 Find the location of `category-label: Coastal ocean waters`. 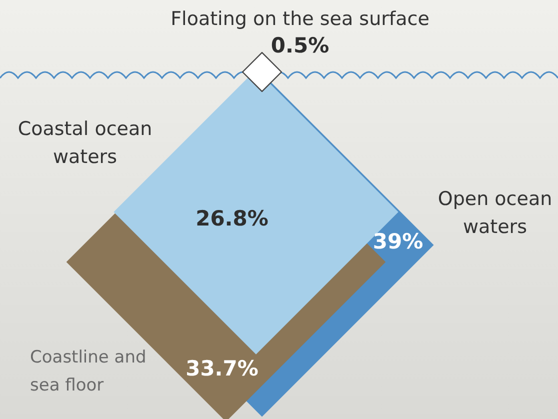

category-label: Coastal ocean waters is located at coordinates (85, 143).